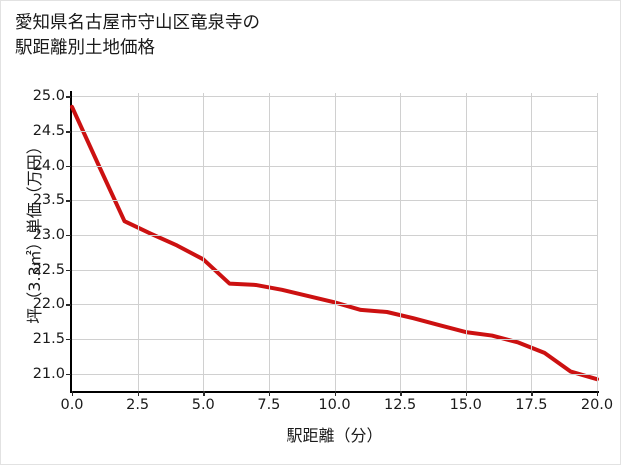 The height and width of the screenshot is (465, 621). Describe the element at coordinates (334, 435) in the screenshot. I see `x-axis-label: 駅距離（分）` at that location.